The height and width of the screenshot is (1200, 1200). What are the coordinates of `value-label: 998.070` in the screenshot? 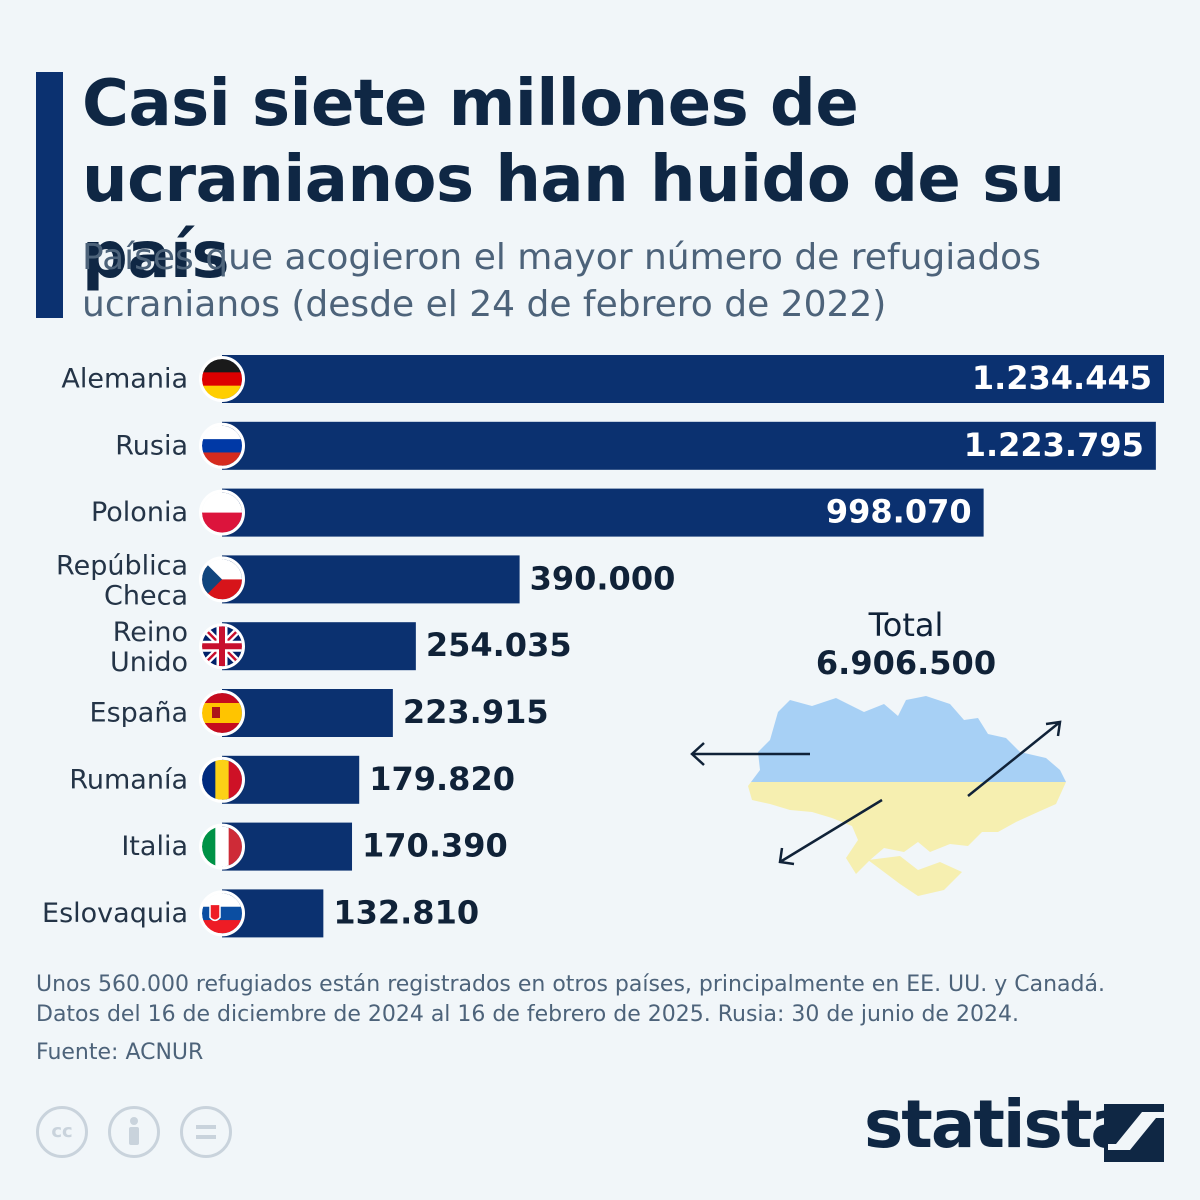 It's located at (899, 512).